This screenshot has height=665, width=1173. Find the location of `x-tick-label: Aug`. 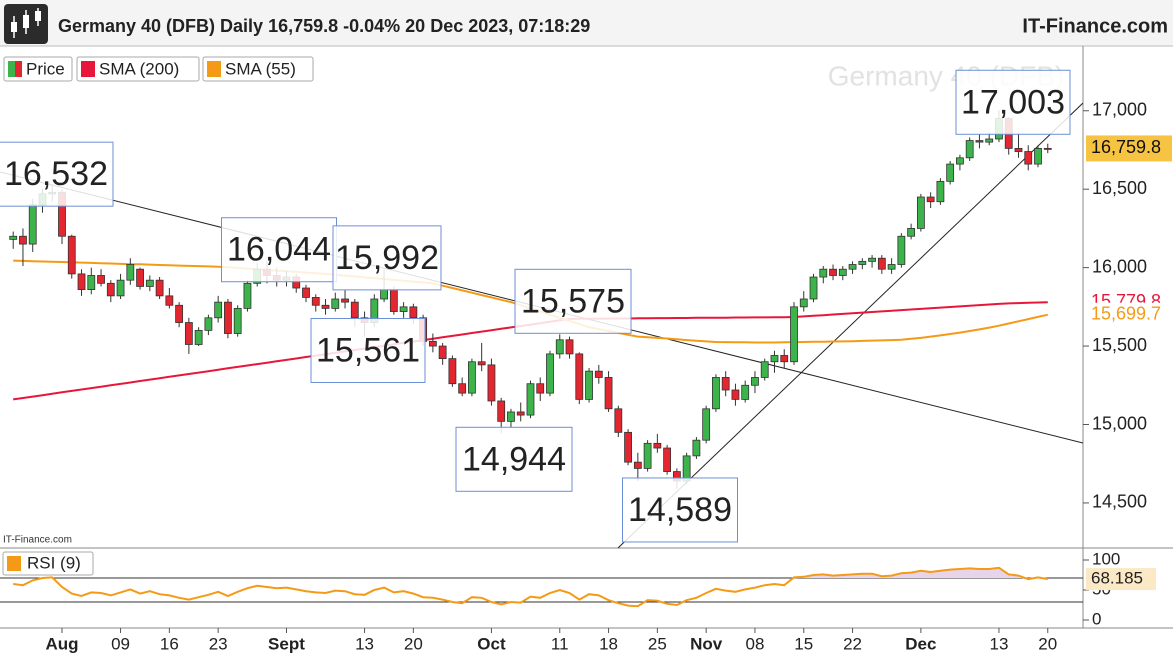

x-tick-label: Aug is located at coordinates (61, 643).